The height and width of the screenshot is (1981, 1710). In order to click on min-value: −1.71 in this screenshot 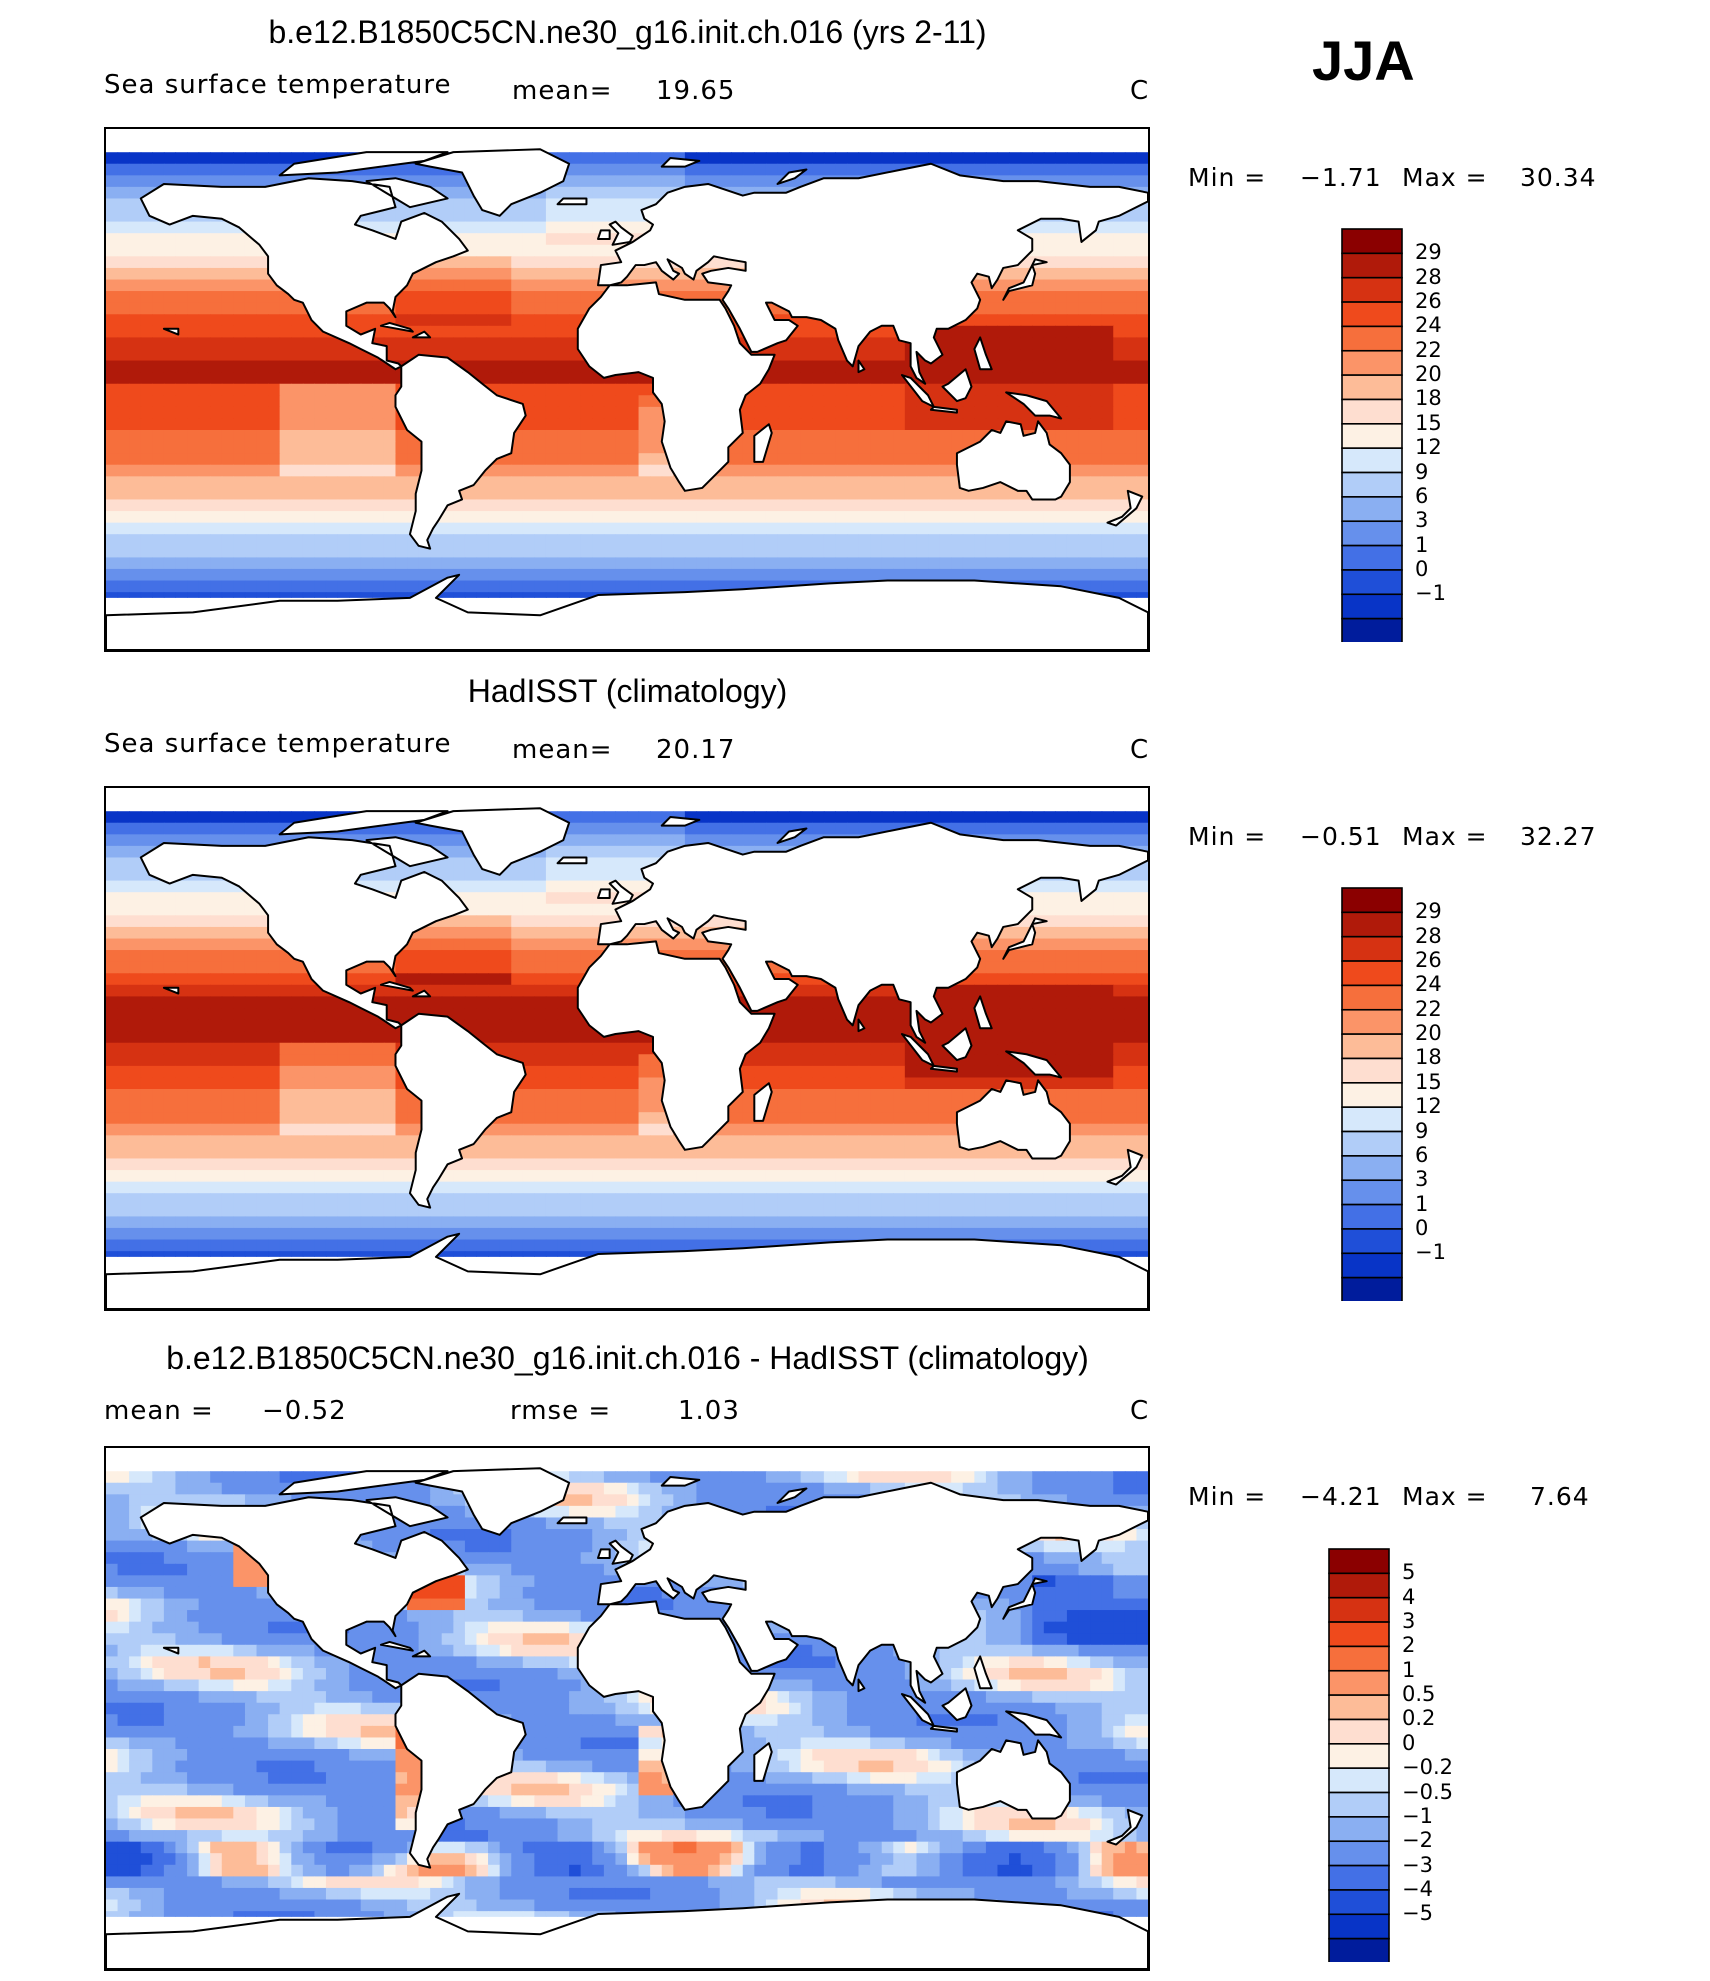, I will do `click(1341, 177)`.